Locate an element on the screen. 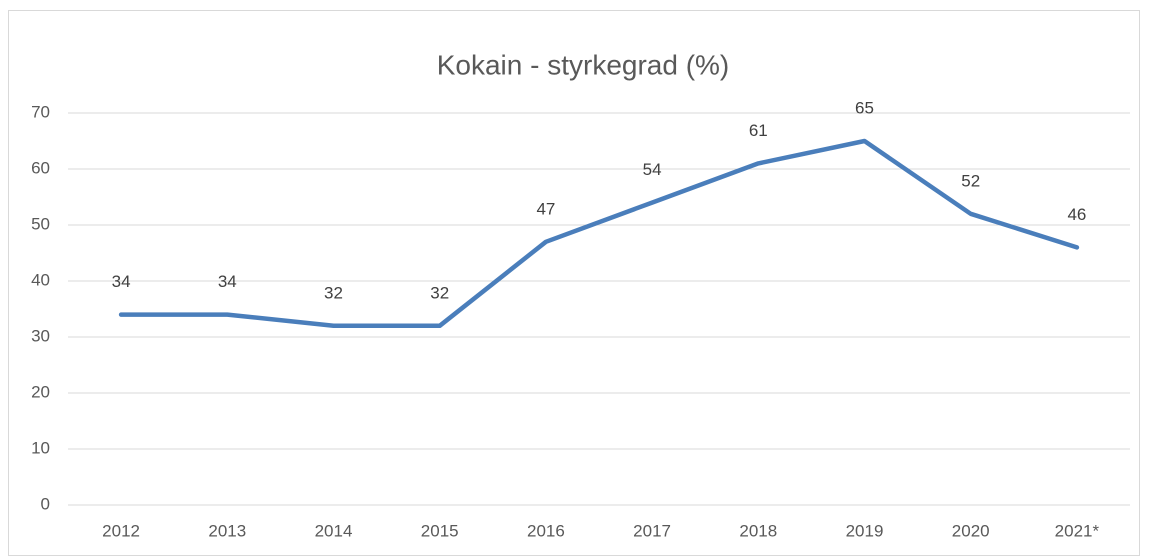 The width and height of the screenshot is (1149, 559). y-tick-label: 10 is located at coordinates (40, 447).